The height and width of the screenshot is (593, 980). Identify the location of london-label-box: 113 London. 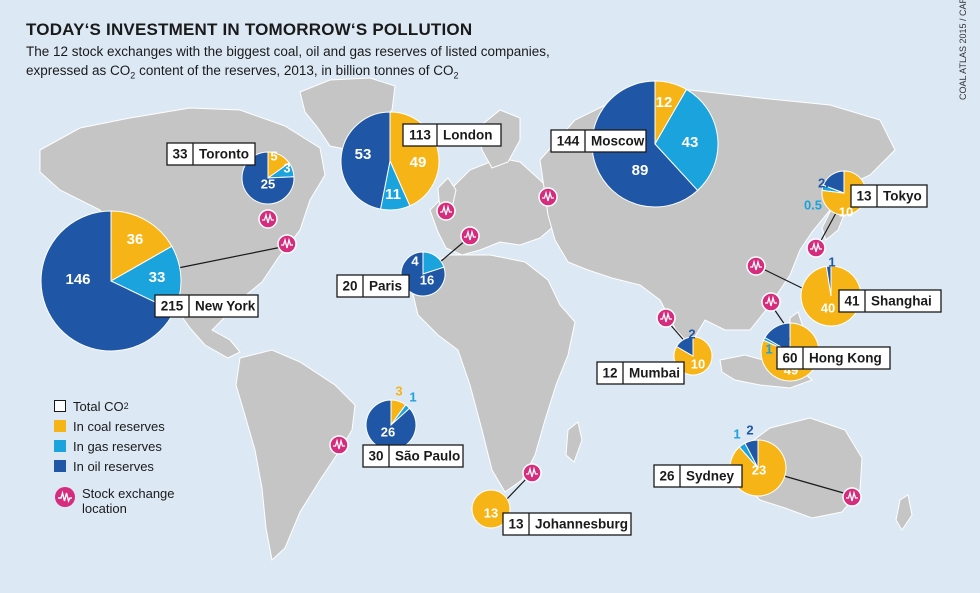
(452, 135).